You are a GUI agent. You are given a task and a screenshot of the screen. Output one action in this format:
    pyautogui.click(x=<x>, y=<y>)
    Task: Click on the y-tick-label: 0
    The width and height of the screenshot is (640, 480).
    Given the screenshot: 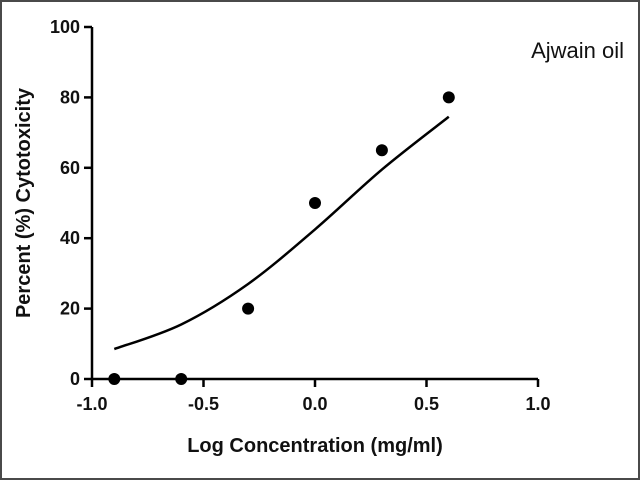 What is the action you would take?
    pyautogui.click(x=75, y=379)
    